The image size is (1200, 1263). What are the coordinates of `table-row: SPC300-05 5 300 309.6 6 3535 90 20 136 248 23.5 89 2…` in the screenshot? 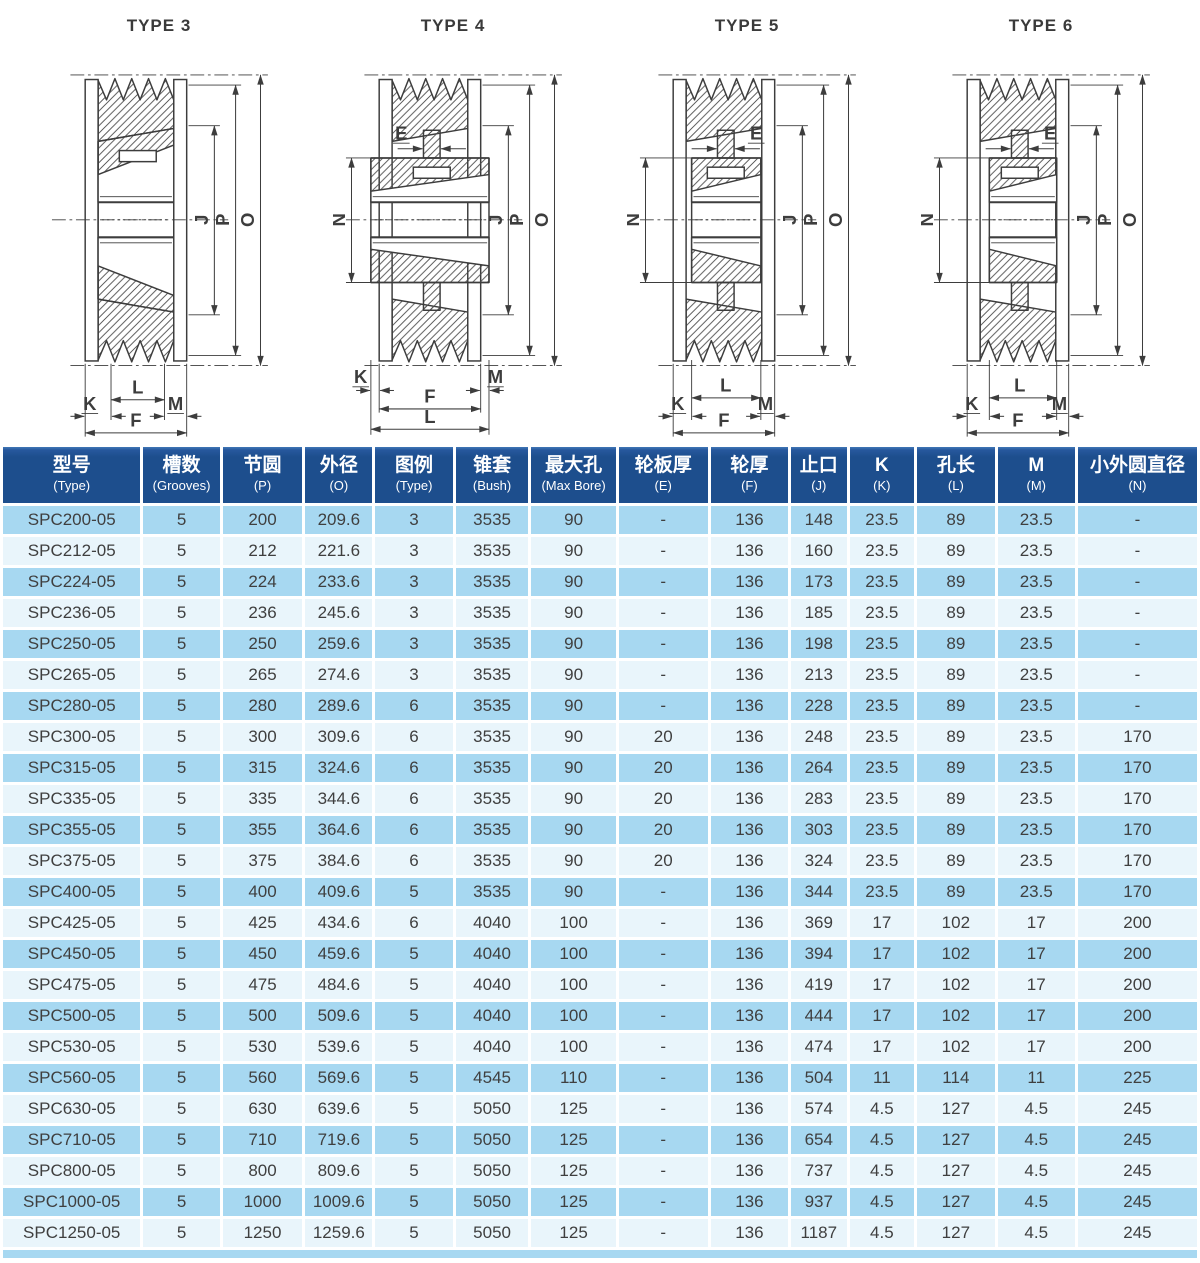 It's located at (600, 737).